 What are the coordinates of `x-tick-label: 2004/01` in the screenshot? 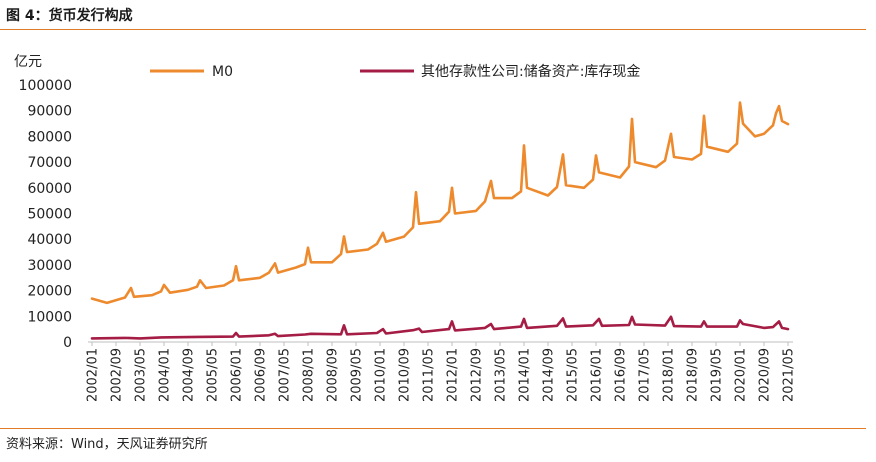 It's located at (165, 375).